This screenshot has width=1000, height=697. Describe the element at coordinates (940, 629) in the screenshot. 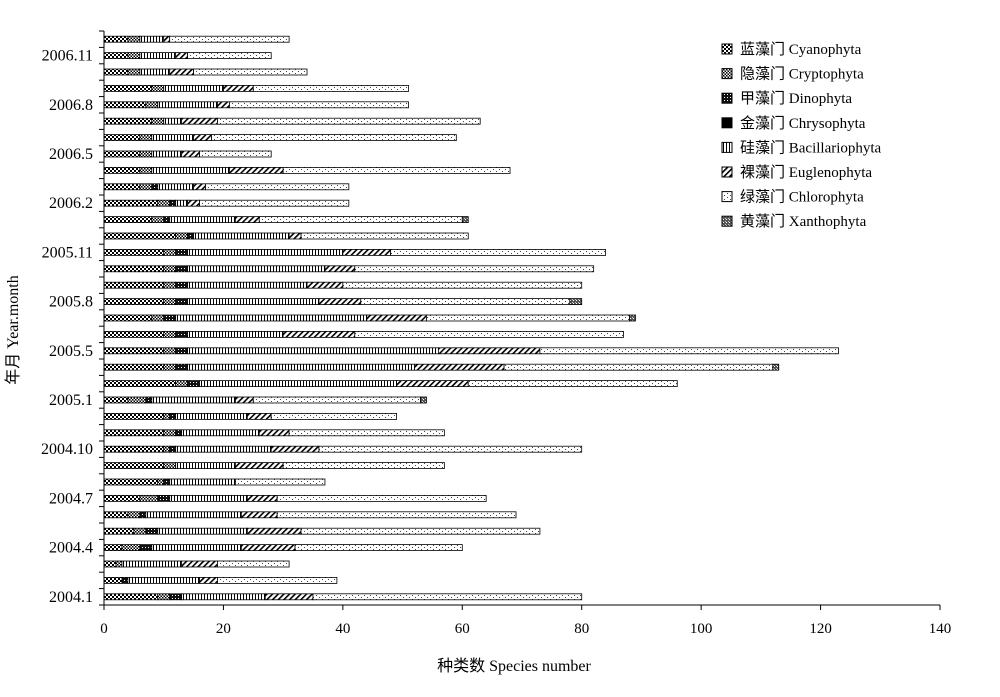

I see `x-tick-label: 140` at that location.